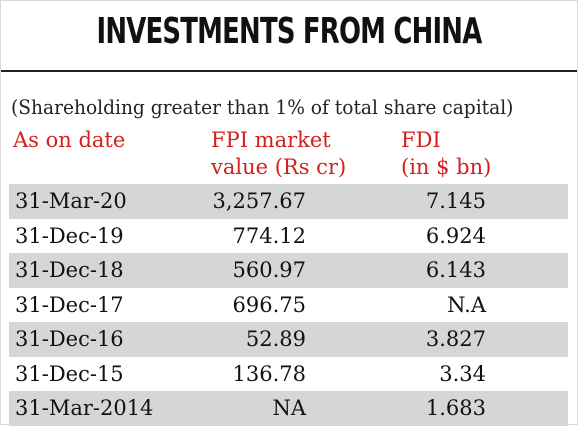  What do you see at coordinates (466, 304) in the screenshot?
I see `cell-fdi-value: N.A` at bounding box center [466, 304].